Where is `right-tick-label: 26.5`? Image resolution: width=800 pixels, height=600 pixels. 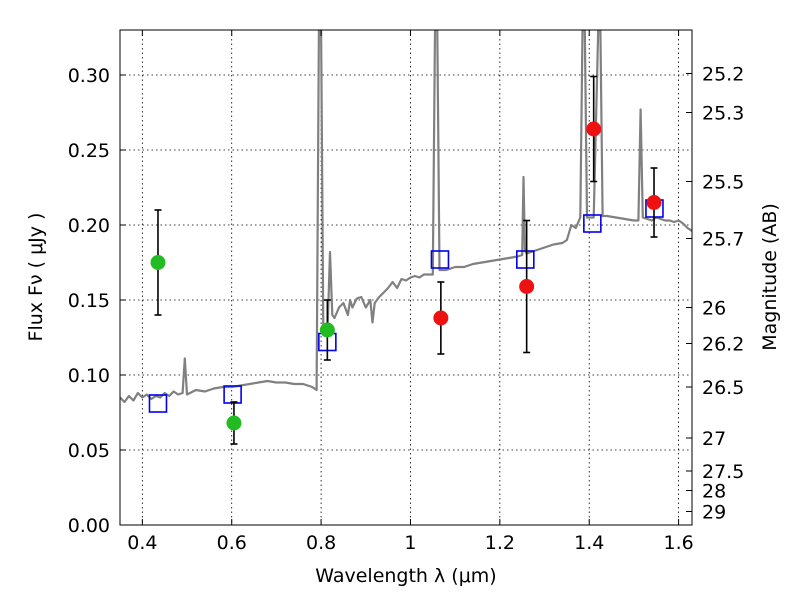 right-tick-label: 26.5 is located at coordinates (723, 388).